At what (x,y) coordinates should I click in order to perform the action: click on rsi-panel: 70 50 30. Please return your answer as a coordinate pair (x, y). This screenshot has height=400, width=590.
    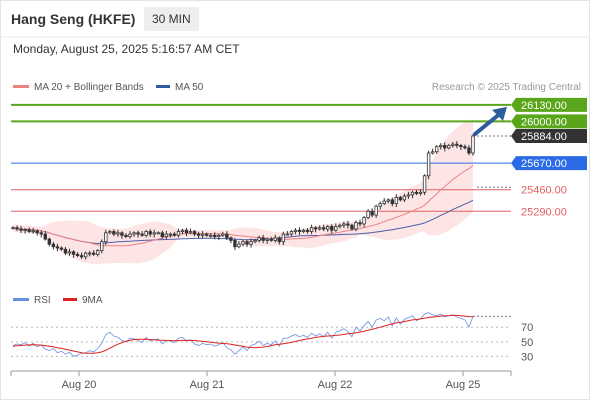
    Looking at the image, I should click on (272, 337).